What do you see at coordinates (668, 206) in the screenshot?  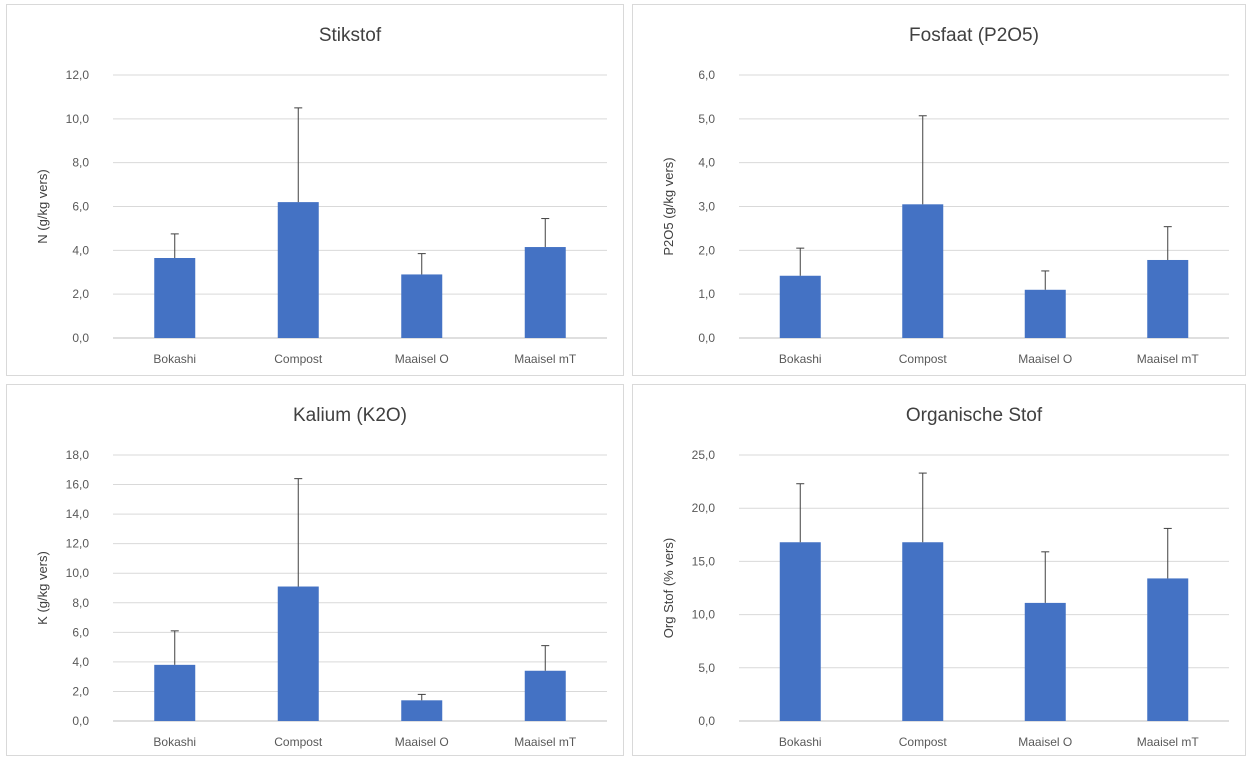 I see `y-axis-label: P2O5 (g/kg vers)` at bounding box center [668, 206].